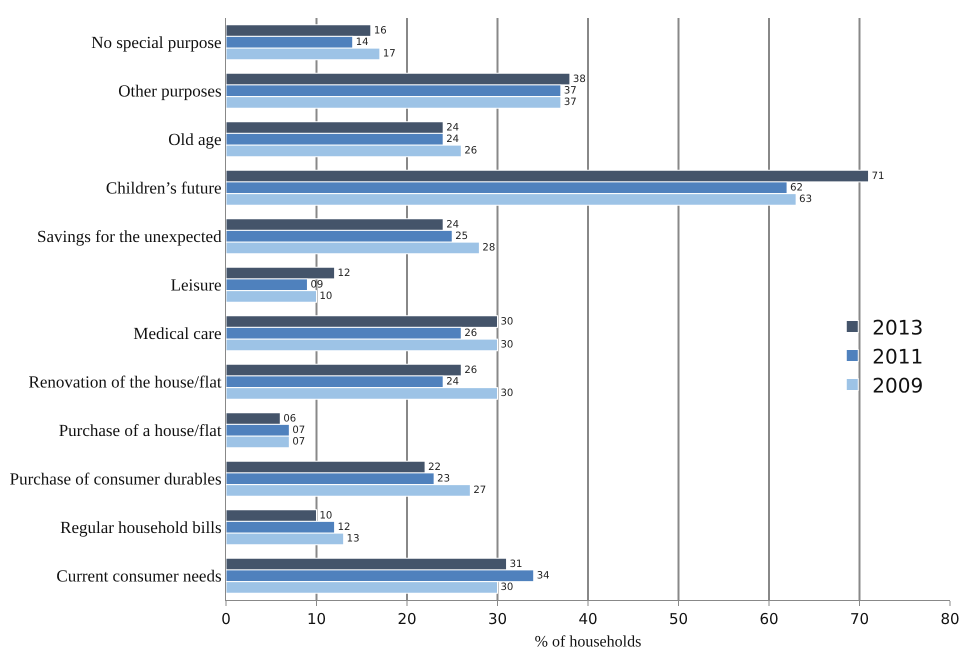 The width and height of the screenshot is (970, 657). What do you see at coordinates (489, 248) in the screenshot?
I see `data-label: 28` at bounding box center [489, 248].